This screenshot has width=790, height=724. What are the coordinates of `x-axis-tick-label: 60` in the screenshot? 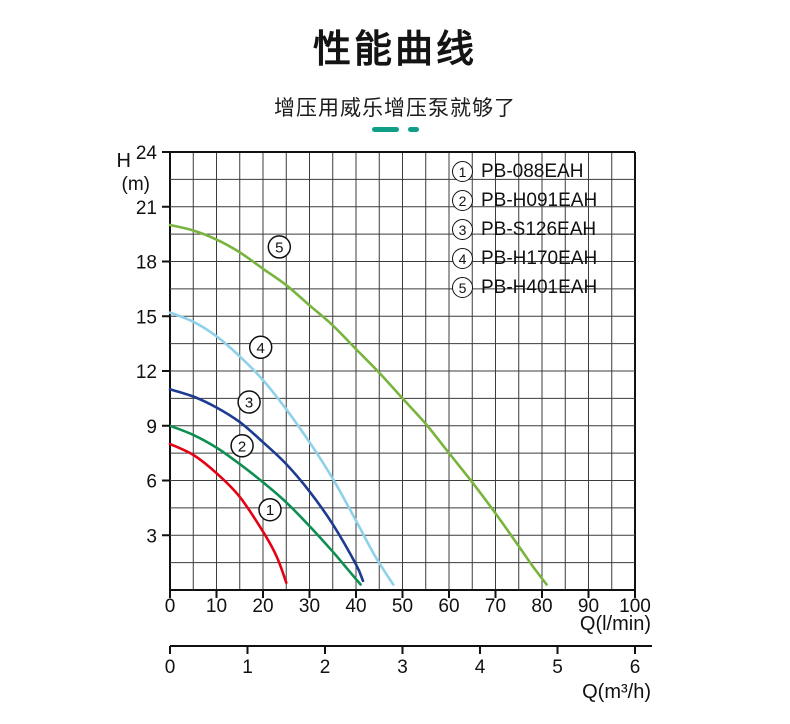 It's located at (448, 606).